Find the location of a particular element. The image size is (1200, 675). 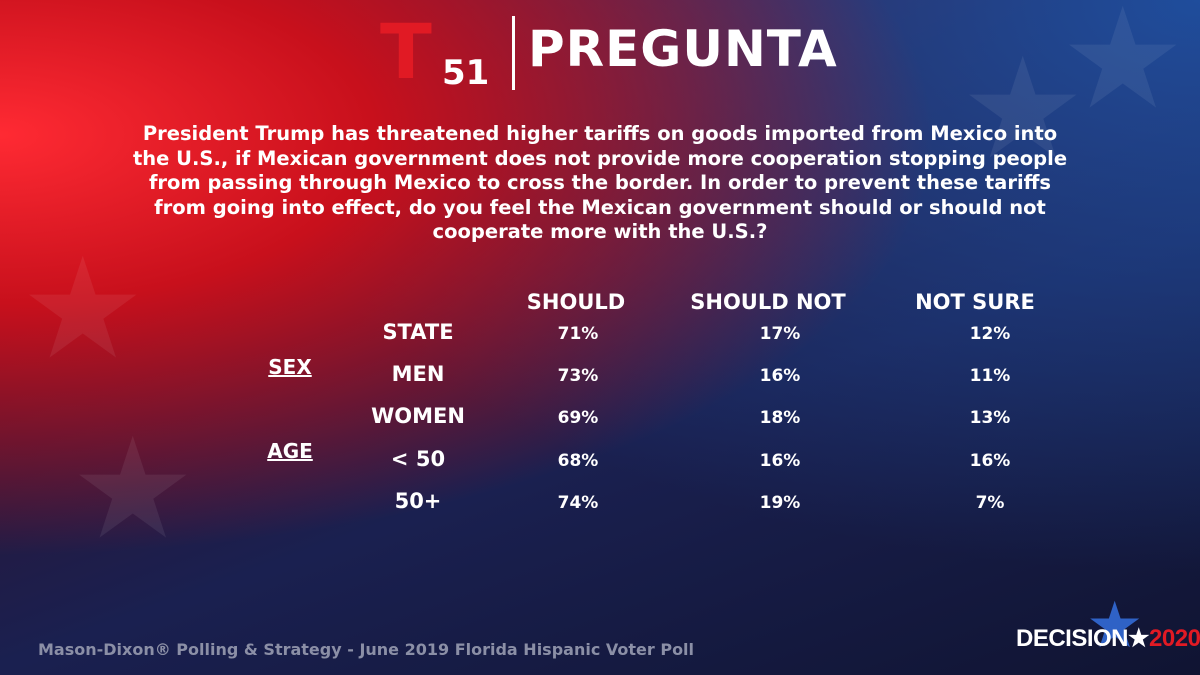

header: T 51 PREGUNTA is located at coordinates (600, 53).